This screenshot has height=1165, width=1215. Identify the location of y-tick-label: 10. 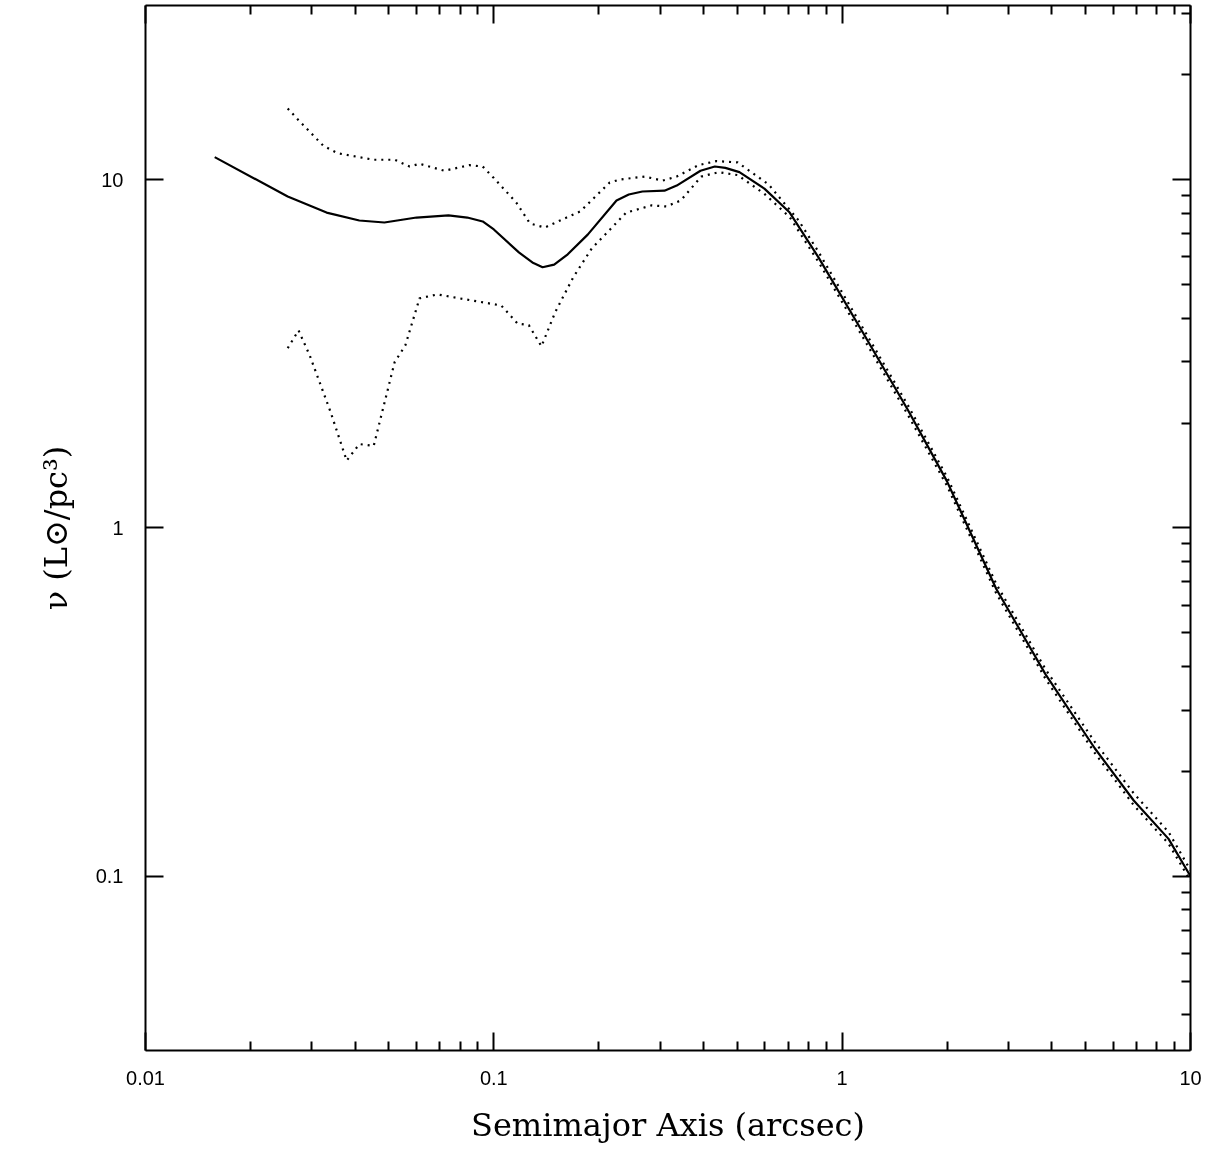
(112, 179).